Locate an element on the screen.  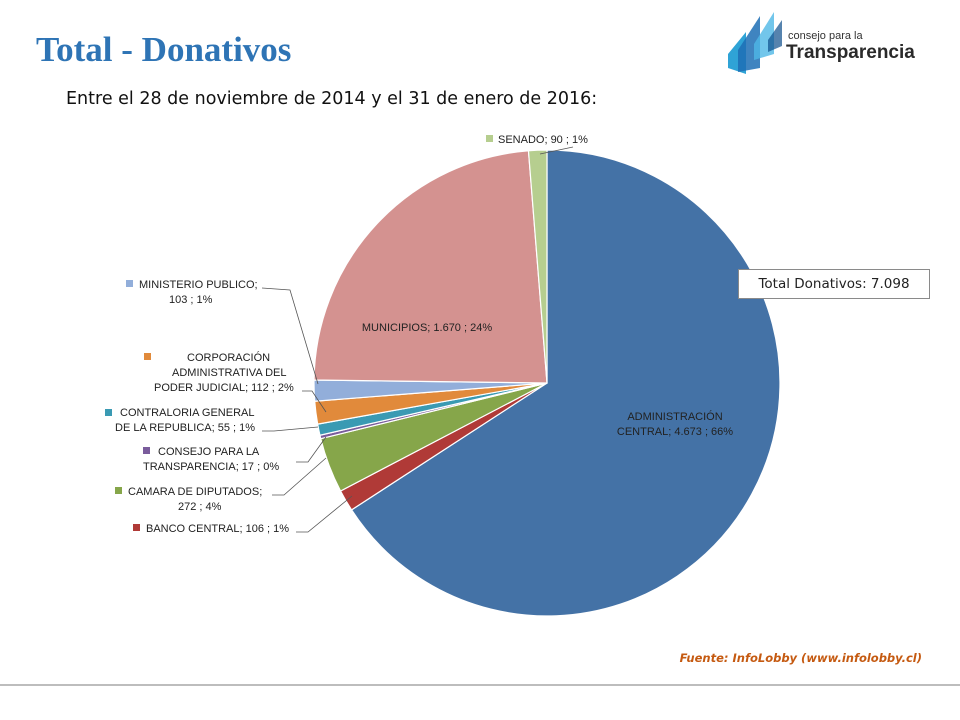
data-label-6: MINISTERIO PUBLICO; 103 ; 1% is located at coordinates (198, 292).